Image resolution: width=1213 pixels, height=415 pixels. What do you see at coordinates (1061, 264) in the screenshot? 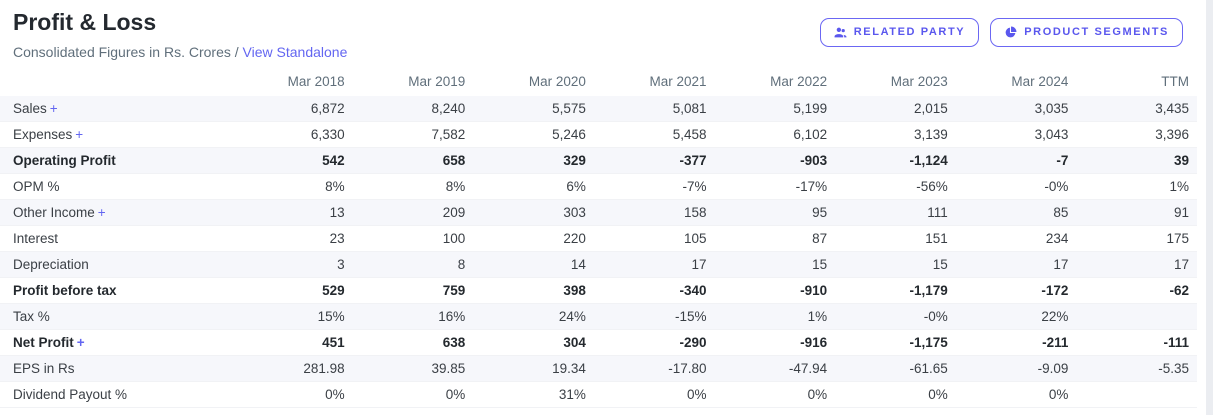
I see `cell-value: 17` at bounding box center [1061, 264].